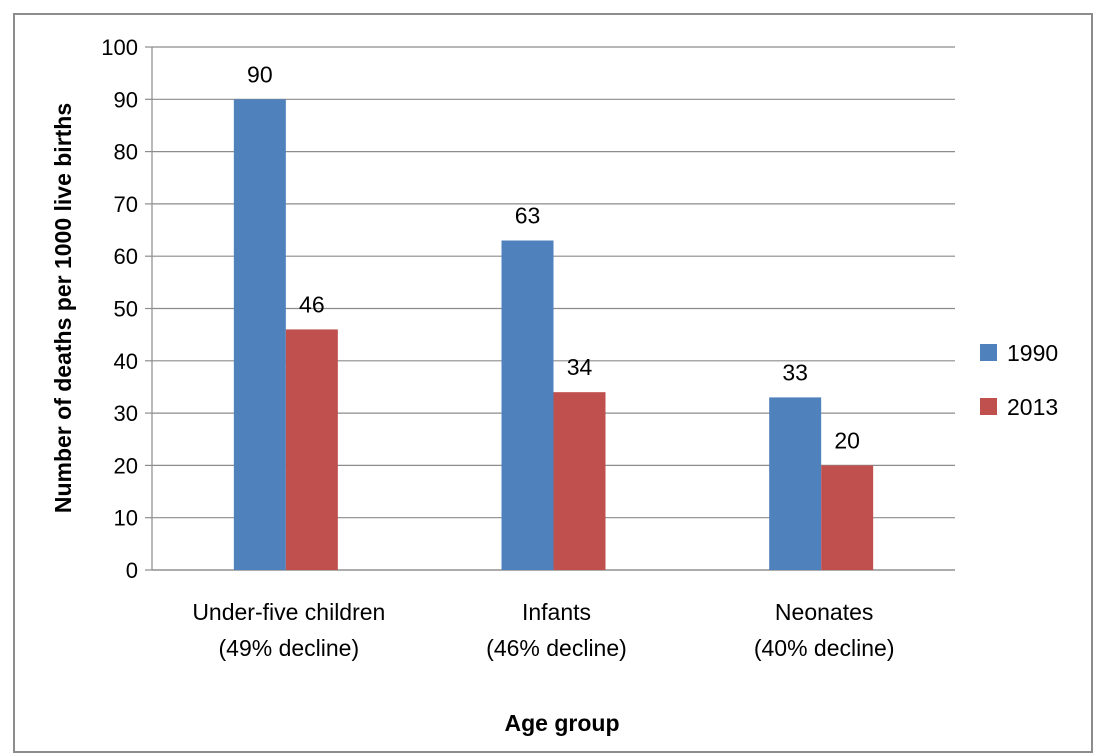 This screenshot has width=1097, height=753. Describe the element at coordinates (126, 152) in the screenshot. I see `y-tick-label: 80` at that location.